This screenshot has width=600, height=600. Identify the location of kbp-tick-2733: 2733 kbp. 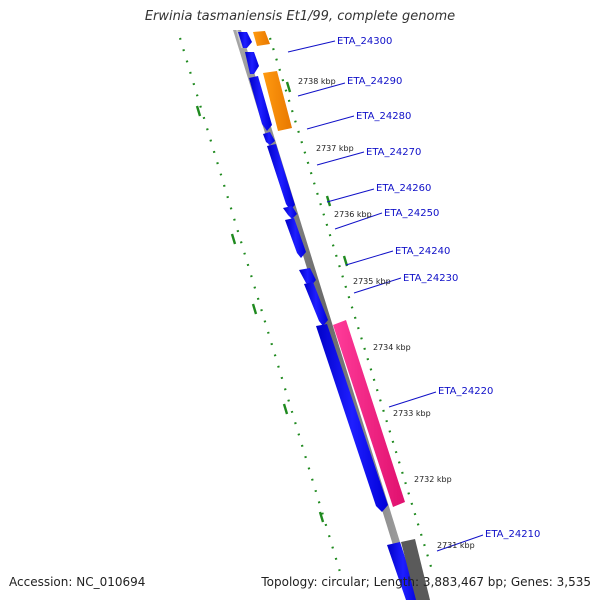
(412, 413).